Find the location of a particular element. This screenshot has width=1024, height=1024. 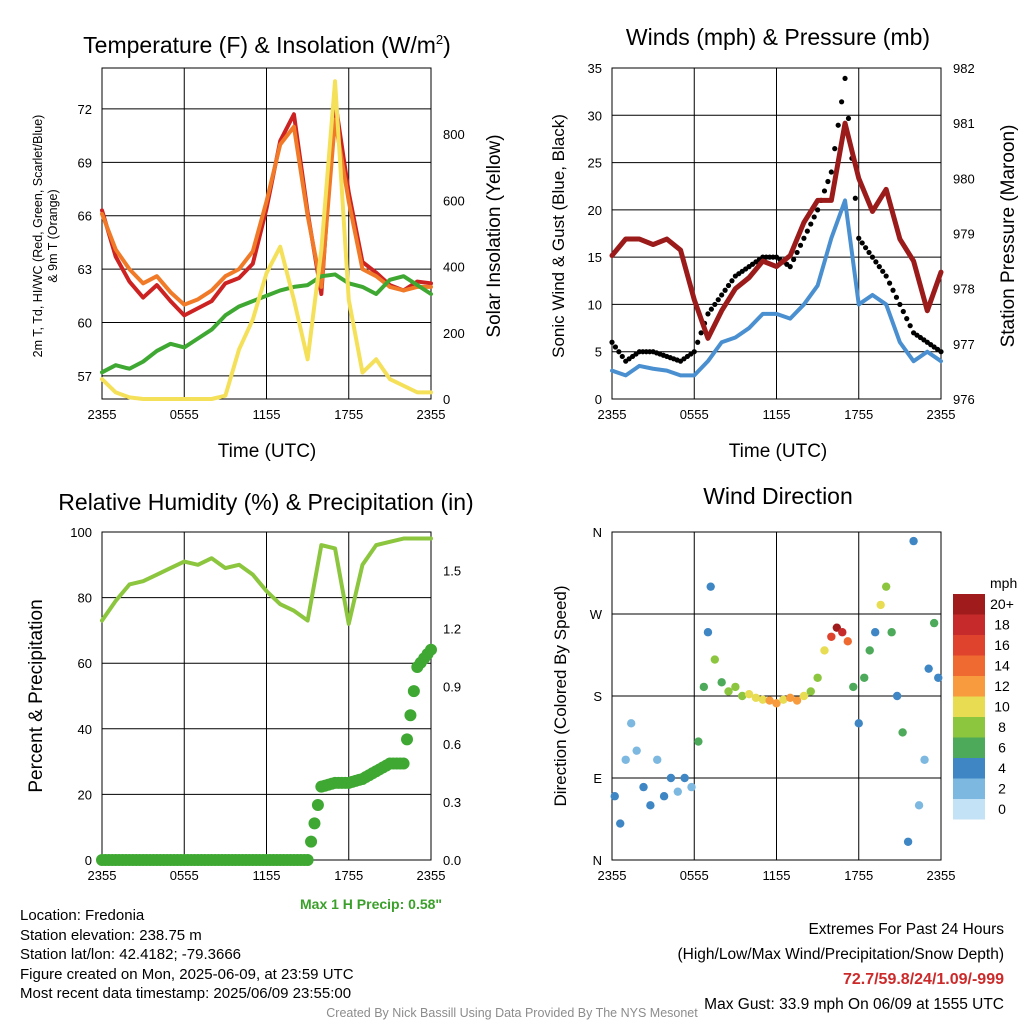

y2-tick-label: 980 is located at coordinates (964, 178).